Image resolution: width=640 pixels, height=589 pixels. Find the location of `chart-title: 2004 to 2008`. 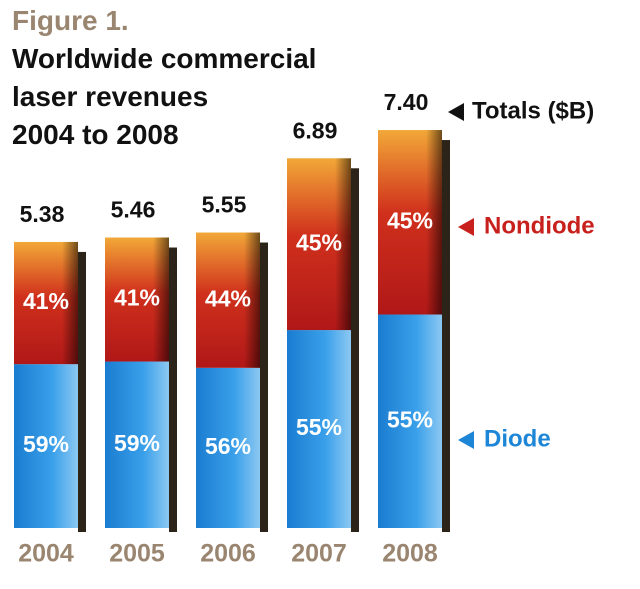

chart-title: 2004 to 2008 is located at coordinates (95, 134).